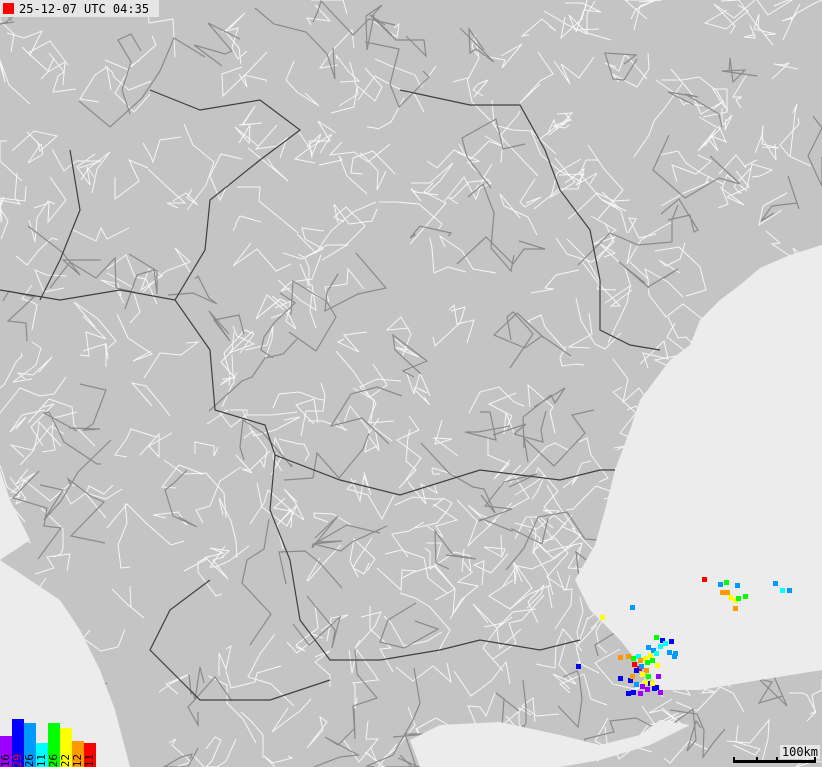 This screenshot has width=822, height=767. I want to click on legend-bar: 11, so click(41, 754).